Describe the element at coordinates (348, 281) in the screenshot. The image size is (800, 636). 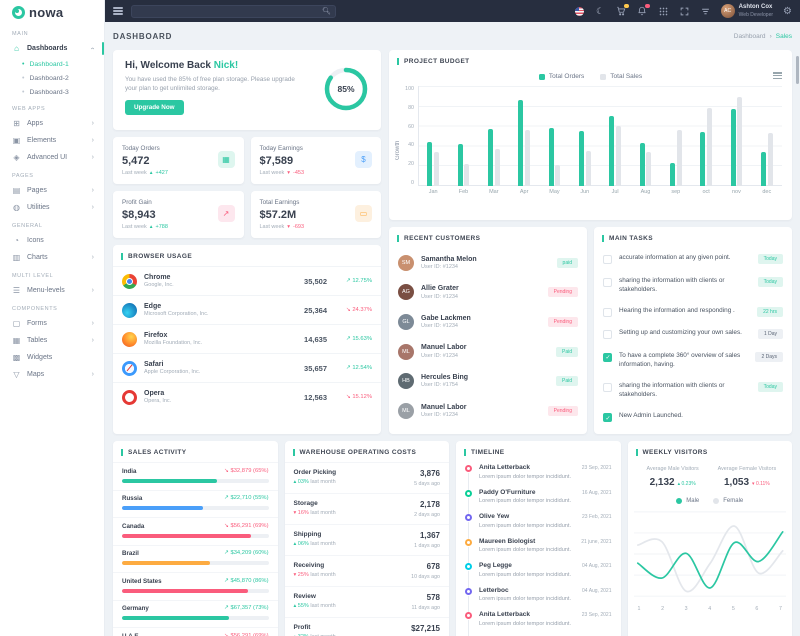
I see `trend-arrow-icon: ↗` at that location.